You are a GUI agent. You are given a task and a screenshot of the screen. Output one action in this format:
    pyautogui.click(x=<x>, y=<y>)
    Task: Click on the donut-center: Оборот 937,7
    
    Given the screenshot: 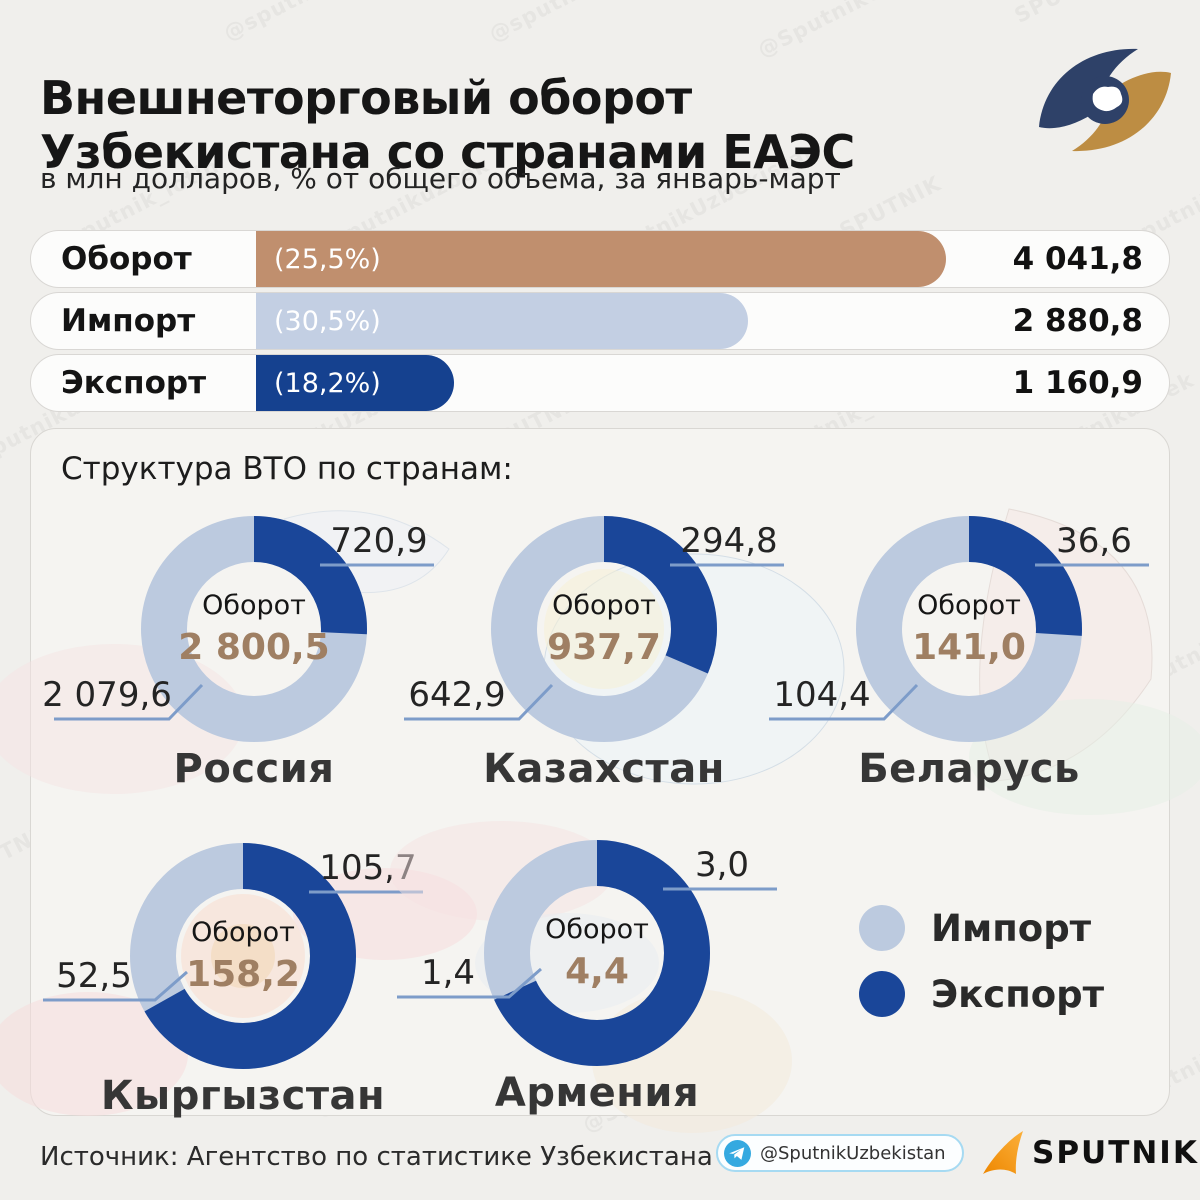 What is the action you would take?
    pyautogui.click(x=604, y=629)
    